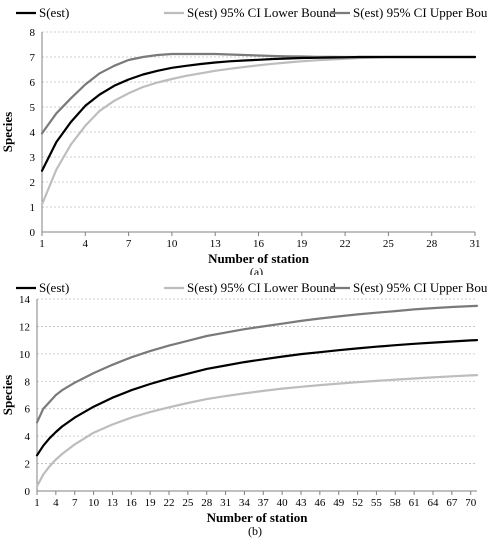 This screenshot has height=555, width=487. What do you see at coordinates (377, 503) in the screenshot?
I see `x-tick-label: 55` at bounding box center [377, 503].